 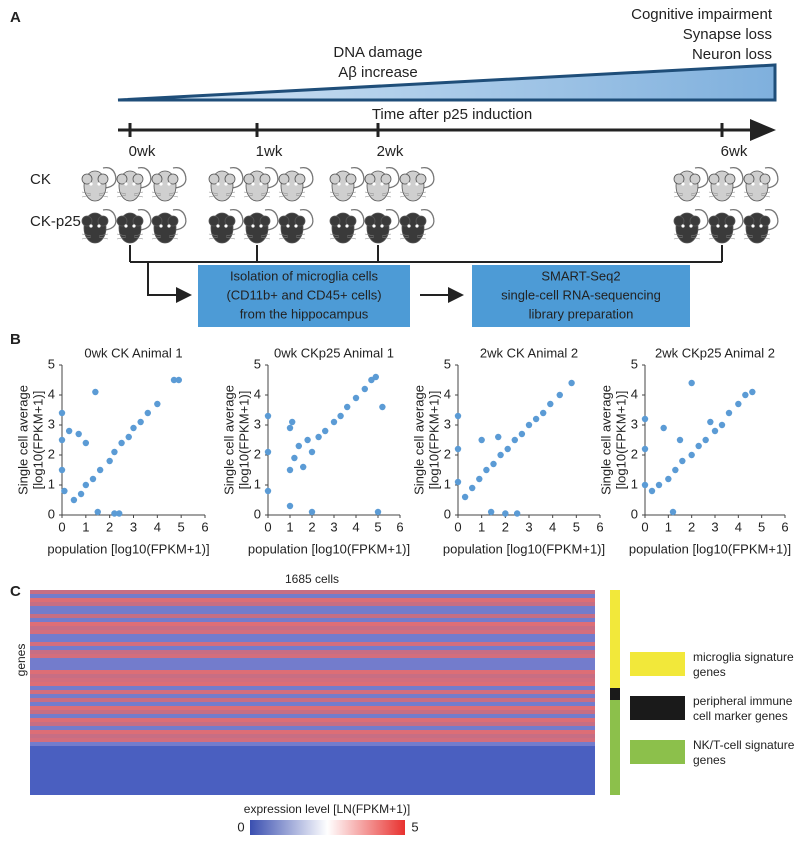 I want to click on y-tick-label: 2, so click(x=634, y=453).